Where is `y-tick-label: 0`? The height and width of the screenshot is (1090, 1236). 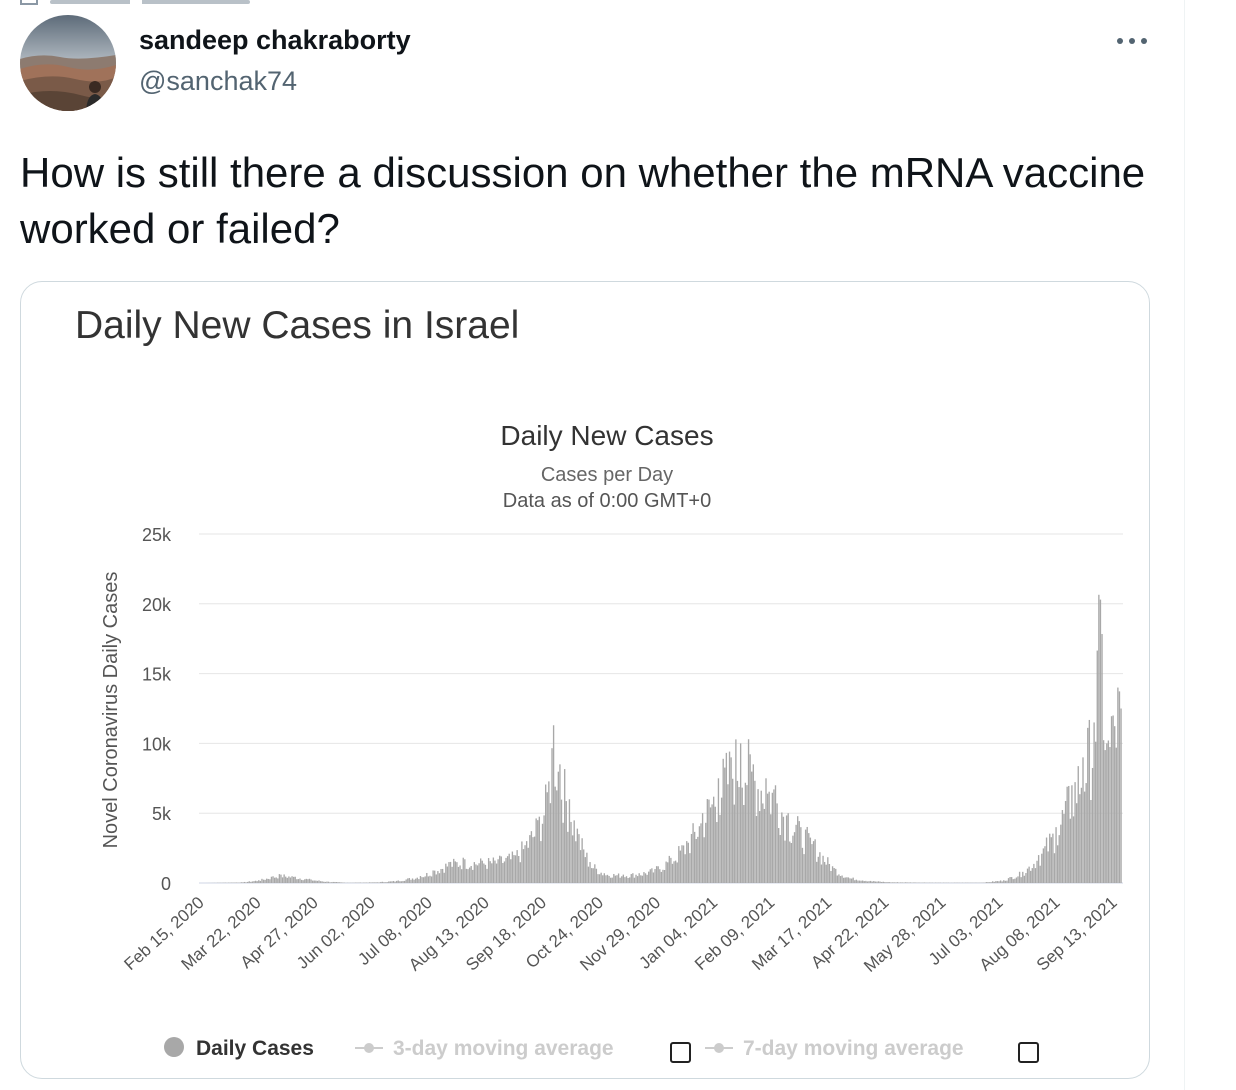
y-tick-label: 0 is located at coordinates (166, 884).